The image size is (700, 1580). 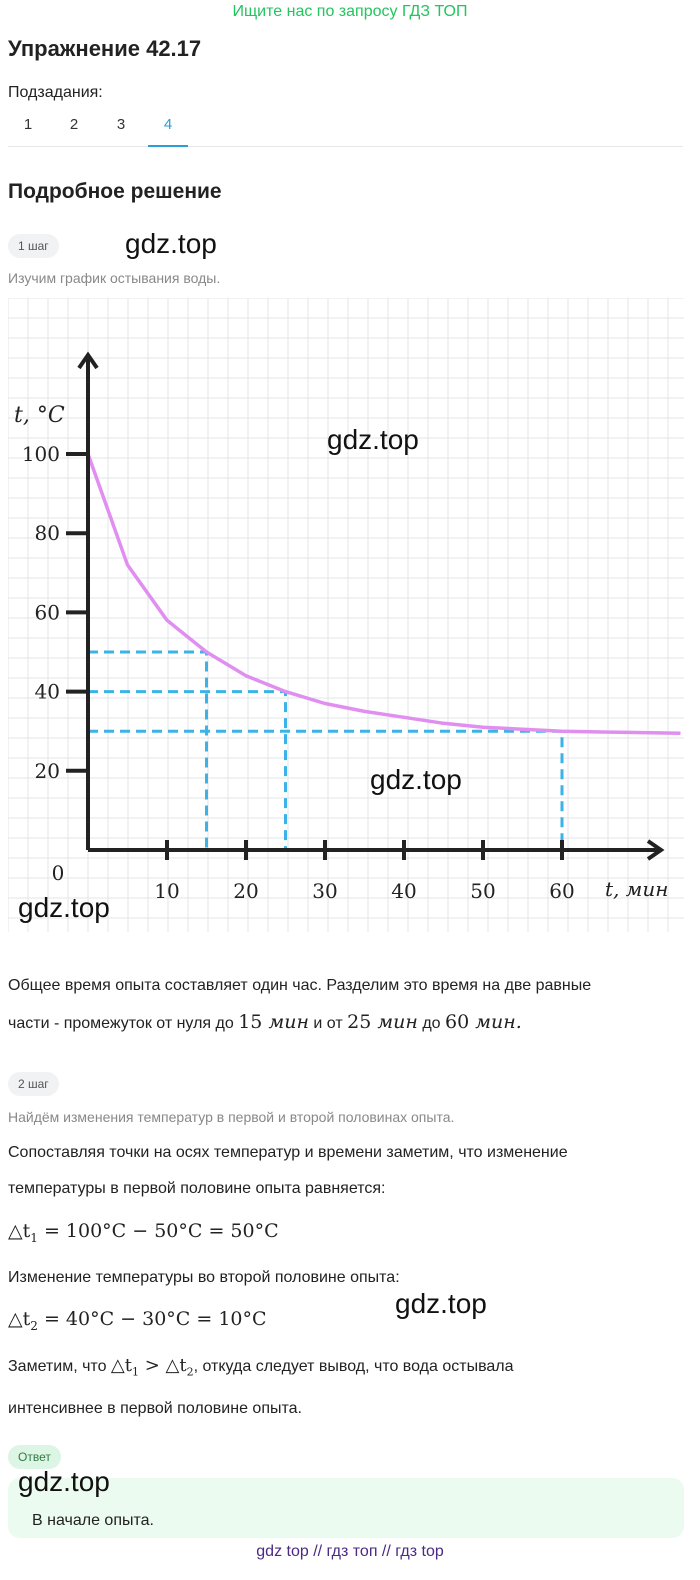 I want to click on step-1-badge: 1 шаг, so click(x=33, y=246).